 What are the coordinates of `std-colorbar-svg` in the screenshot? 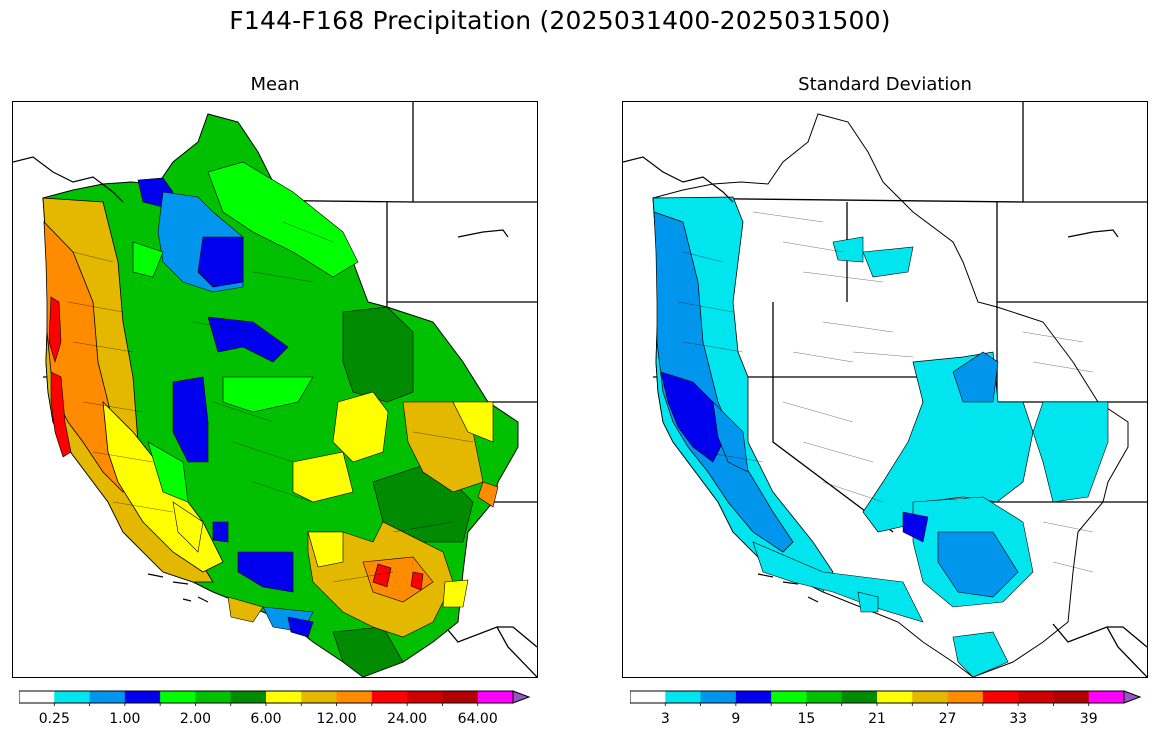 It's located at (885, 698).